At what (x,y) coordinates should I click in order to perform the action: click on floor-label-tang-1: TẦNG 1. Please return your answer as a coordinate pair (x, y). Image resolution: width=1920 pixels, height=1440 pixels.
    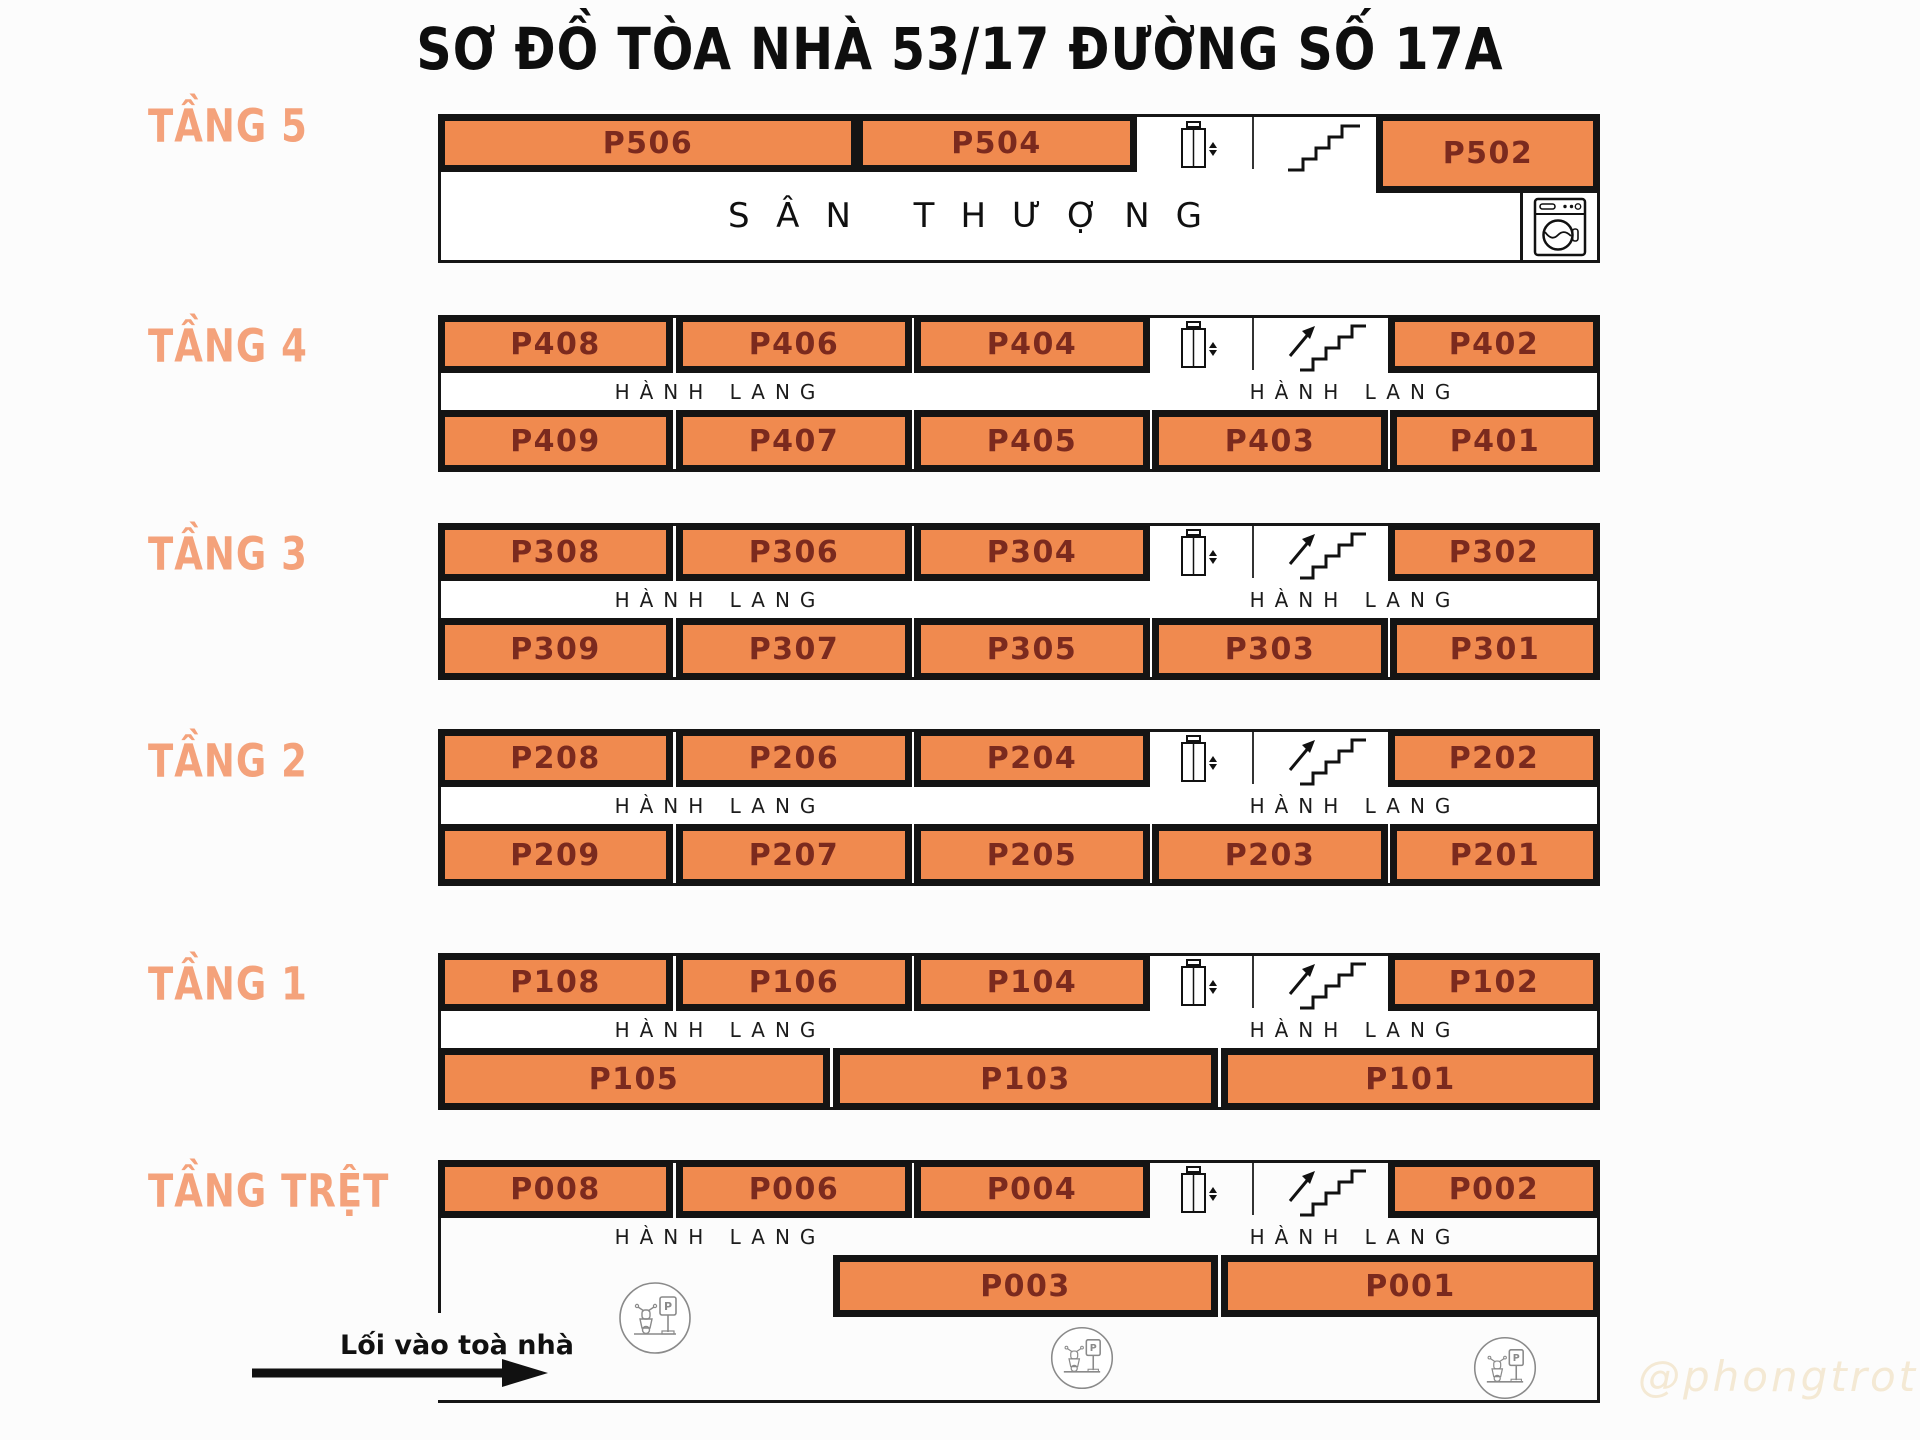
    Looking at the image, I should click on (228, 984).